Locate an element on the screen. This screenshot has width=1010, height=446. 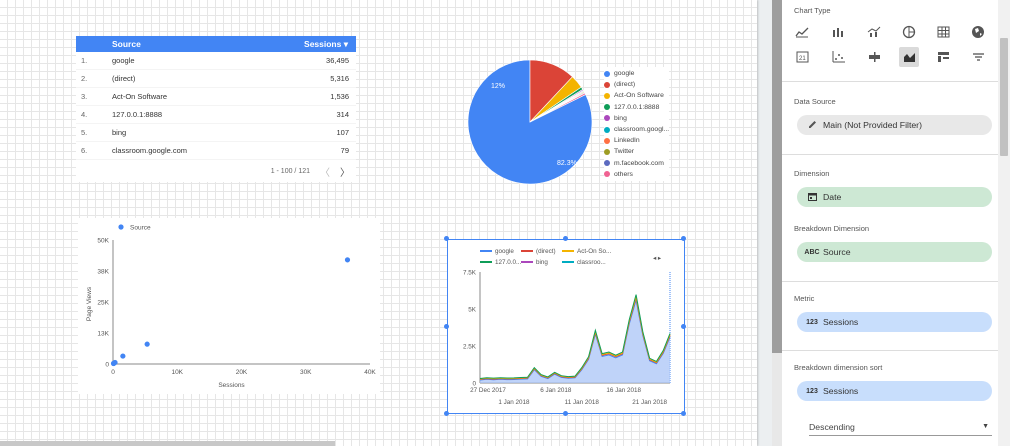
geo-map-icon is located at coordinates (978, 32).